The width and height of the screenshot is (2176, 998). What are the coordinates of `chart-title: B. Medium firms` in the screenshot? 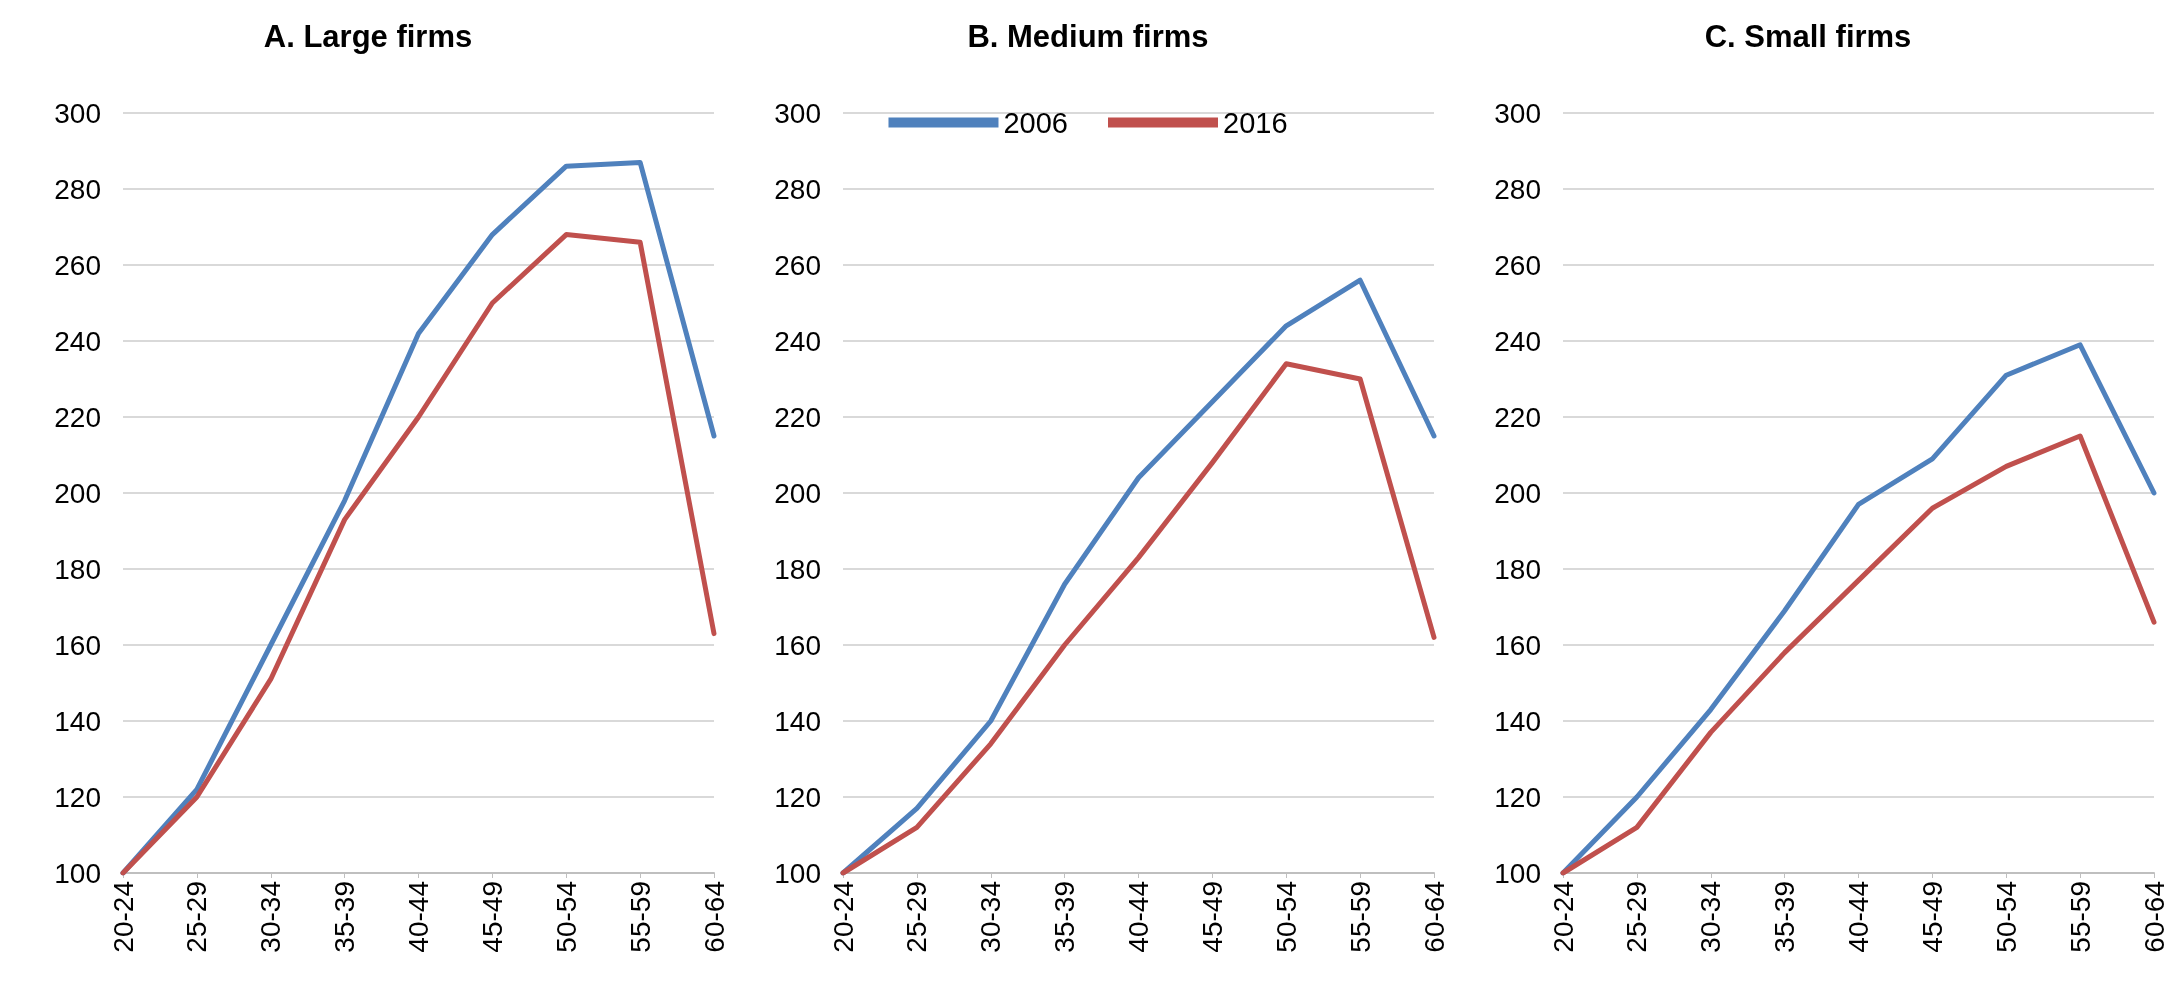 It's located at (1088, 36).